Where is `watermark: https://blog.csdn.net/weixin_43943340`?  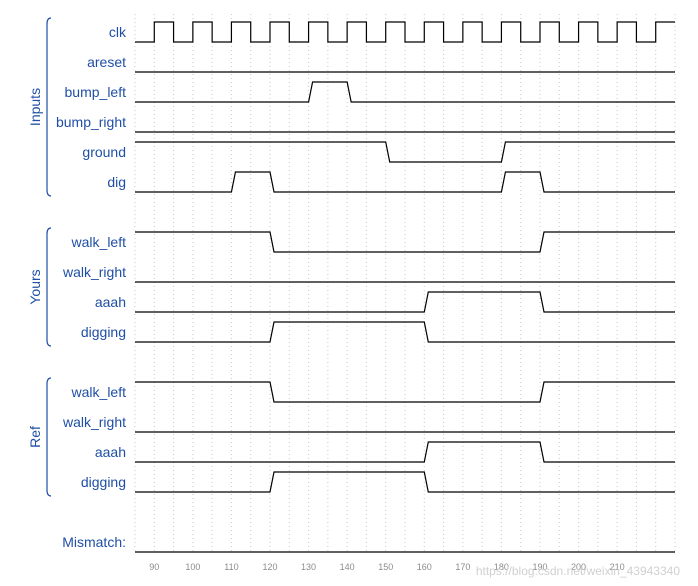
watermark: https://blog.csdn.net/weixin_43943340 is located at coordinates (578, 571).